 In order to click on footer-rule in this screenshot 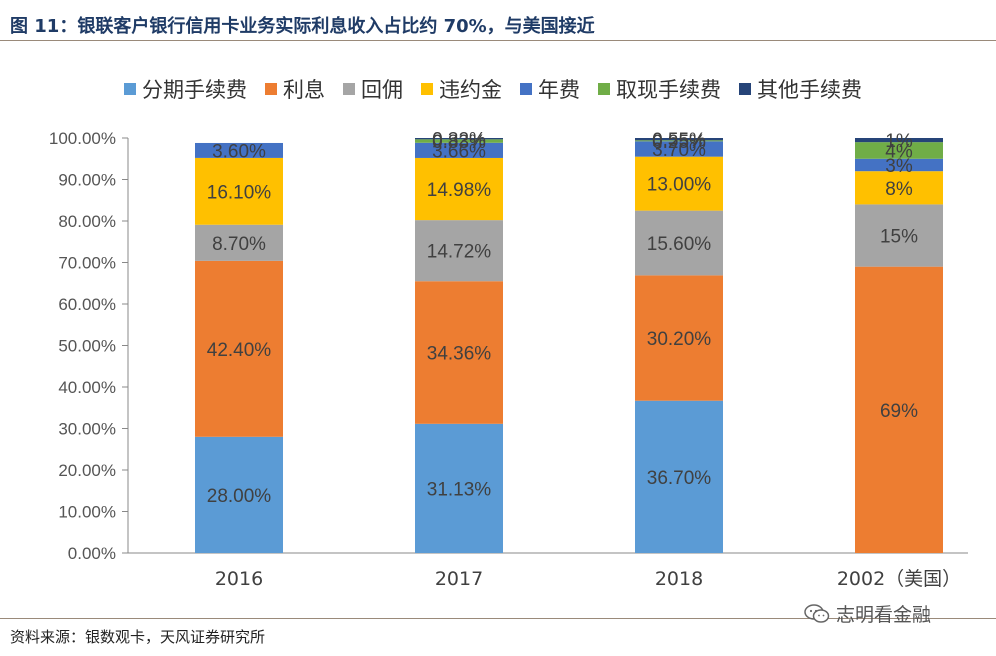, I will do `click(498, 618)`.